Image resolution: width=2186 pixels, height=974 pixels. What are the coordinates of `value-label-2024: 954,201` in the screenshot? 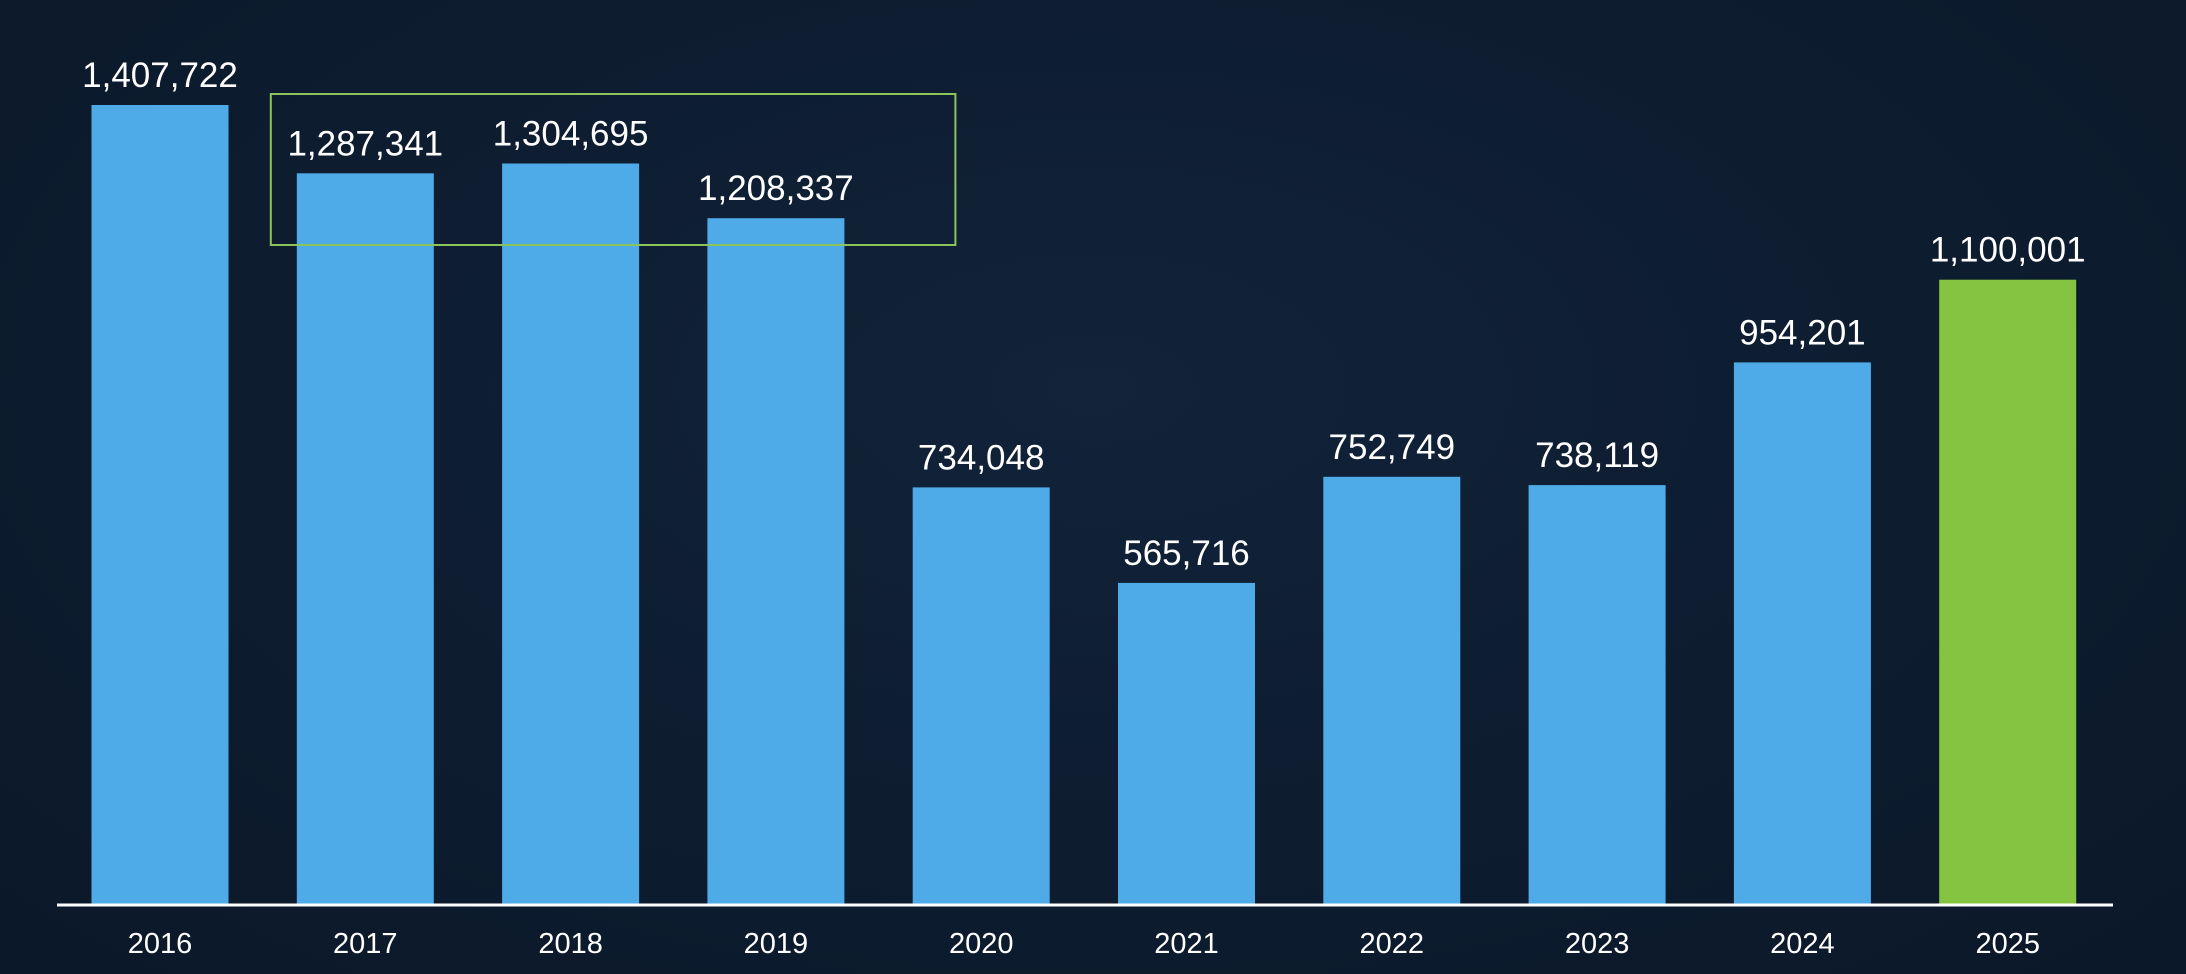 It's located at (1802, 332).